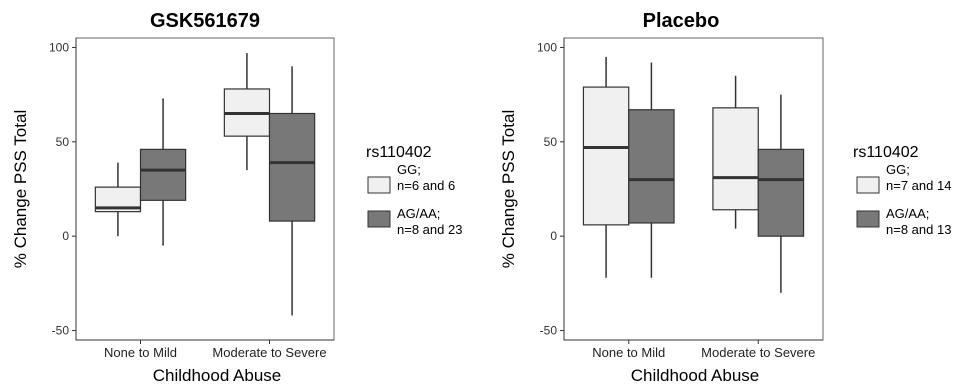 The image size is (965, 386). I want to click on legend-entry-agaa: AG/AA; n=8 and 23, so click(414, 221).